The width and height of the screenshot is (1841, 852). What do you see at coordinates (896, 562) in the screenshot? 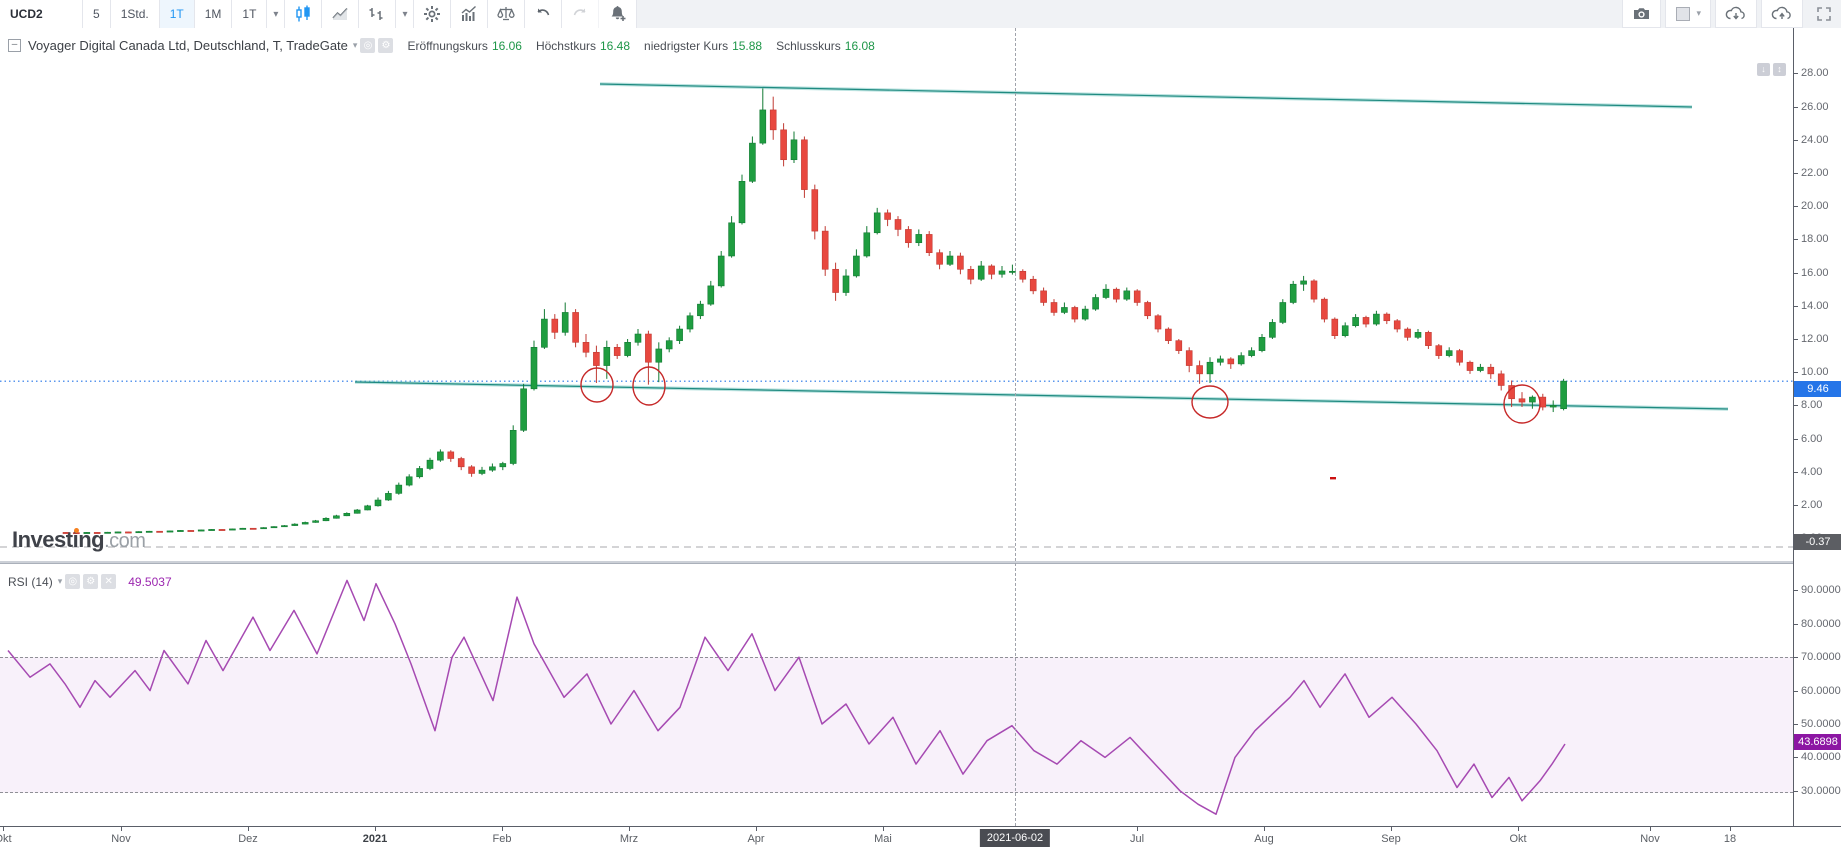
I see `pane-separator` at bounding box center [896, 562].